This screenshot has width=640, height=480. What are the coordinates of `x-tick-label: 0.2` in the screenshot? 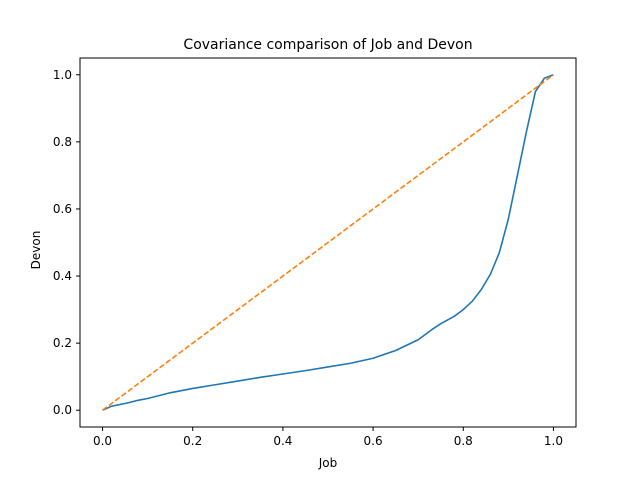 It's located at (192, 441).